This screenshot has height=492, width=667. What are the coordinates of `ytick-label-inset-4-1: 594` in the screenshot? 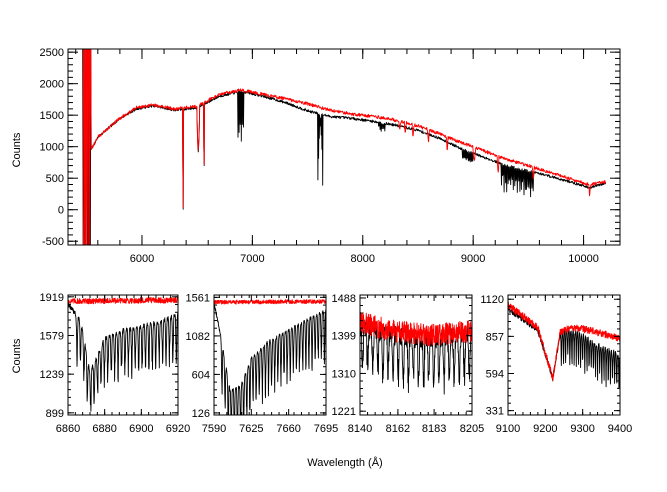 It's located at (495, 374).